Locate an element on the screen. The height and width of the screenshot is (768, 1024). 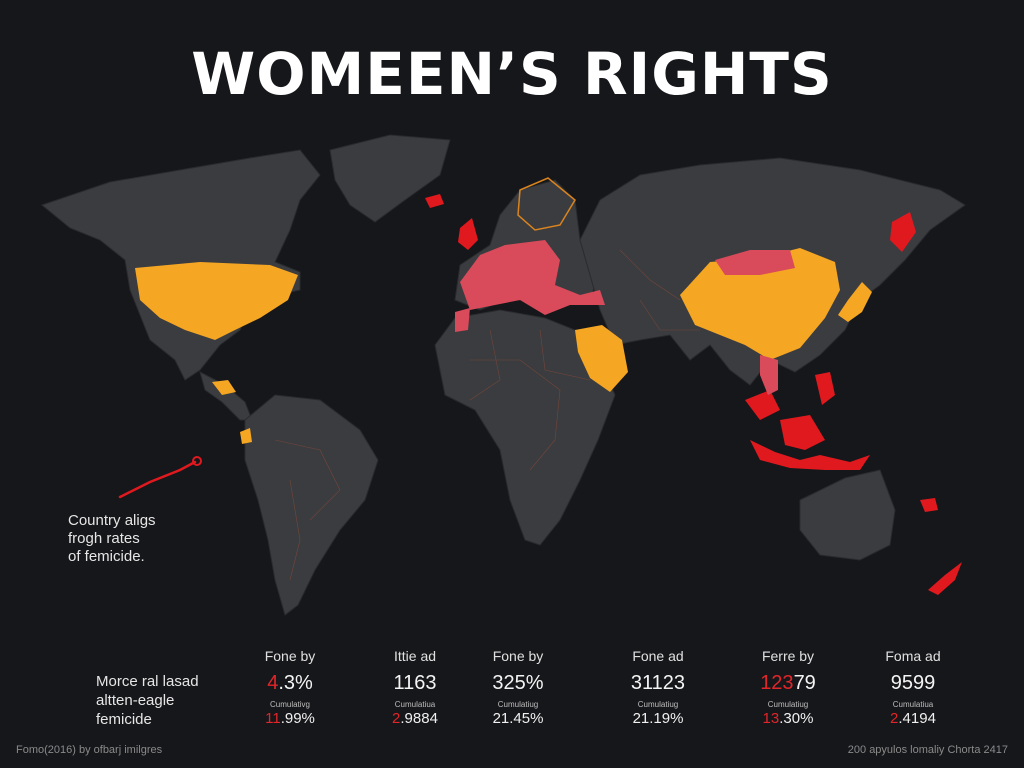
stats-label-line: Morce ral lasad is located at coordinates (147, 681).